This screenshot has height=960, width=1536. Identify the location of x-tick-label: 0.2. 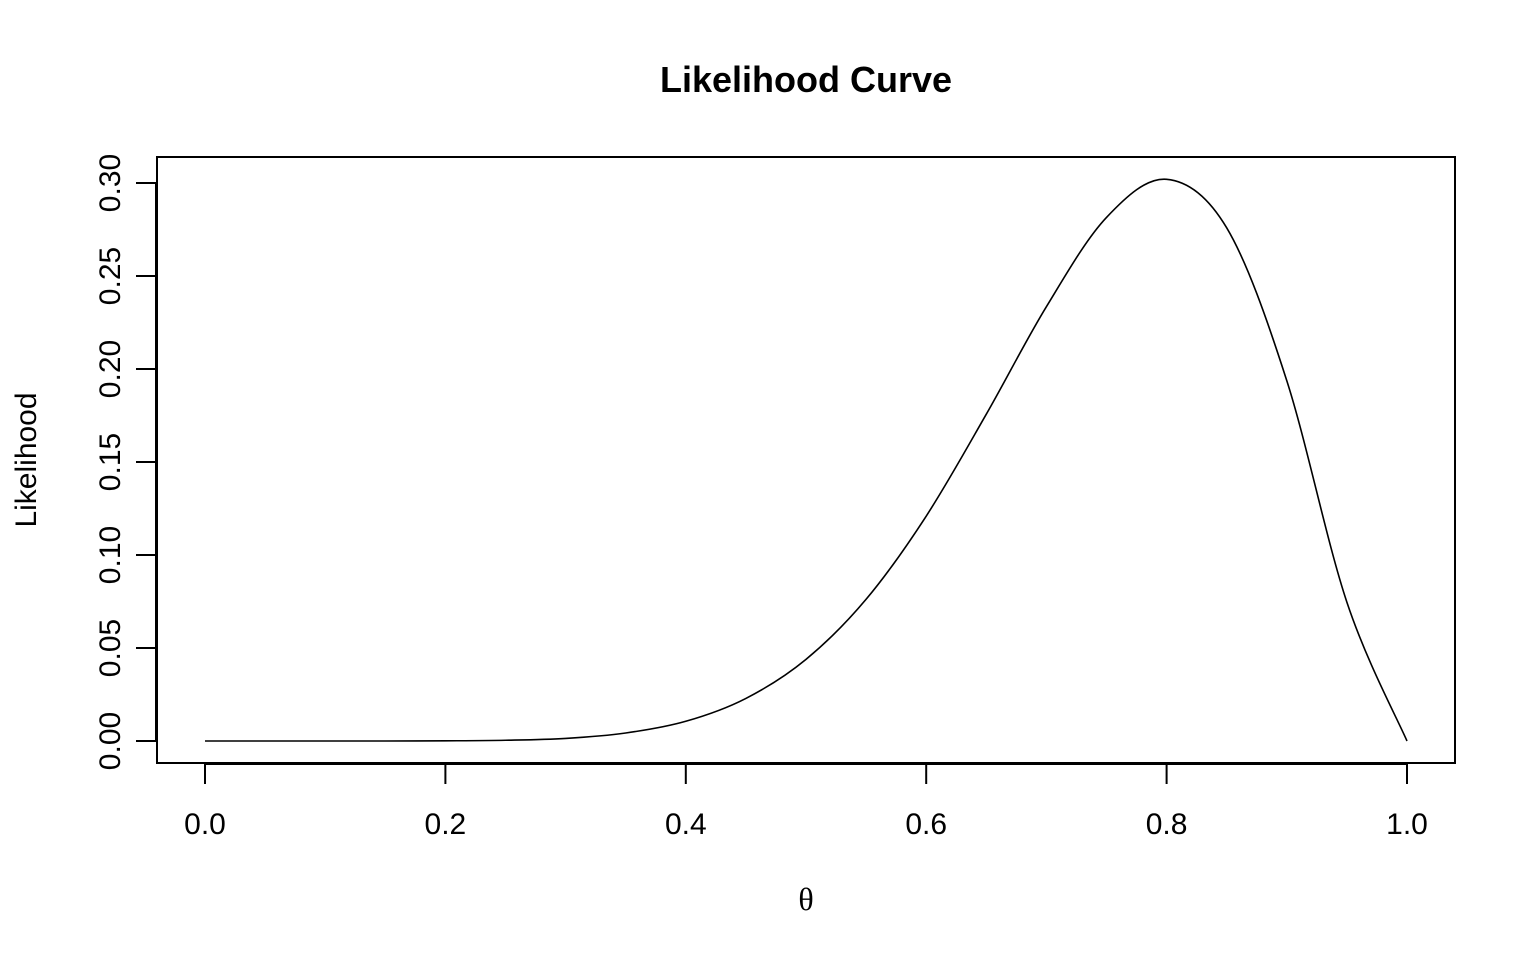
(446, 824).